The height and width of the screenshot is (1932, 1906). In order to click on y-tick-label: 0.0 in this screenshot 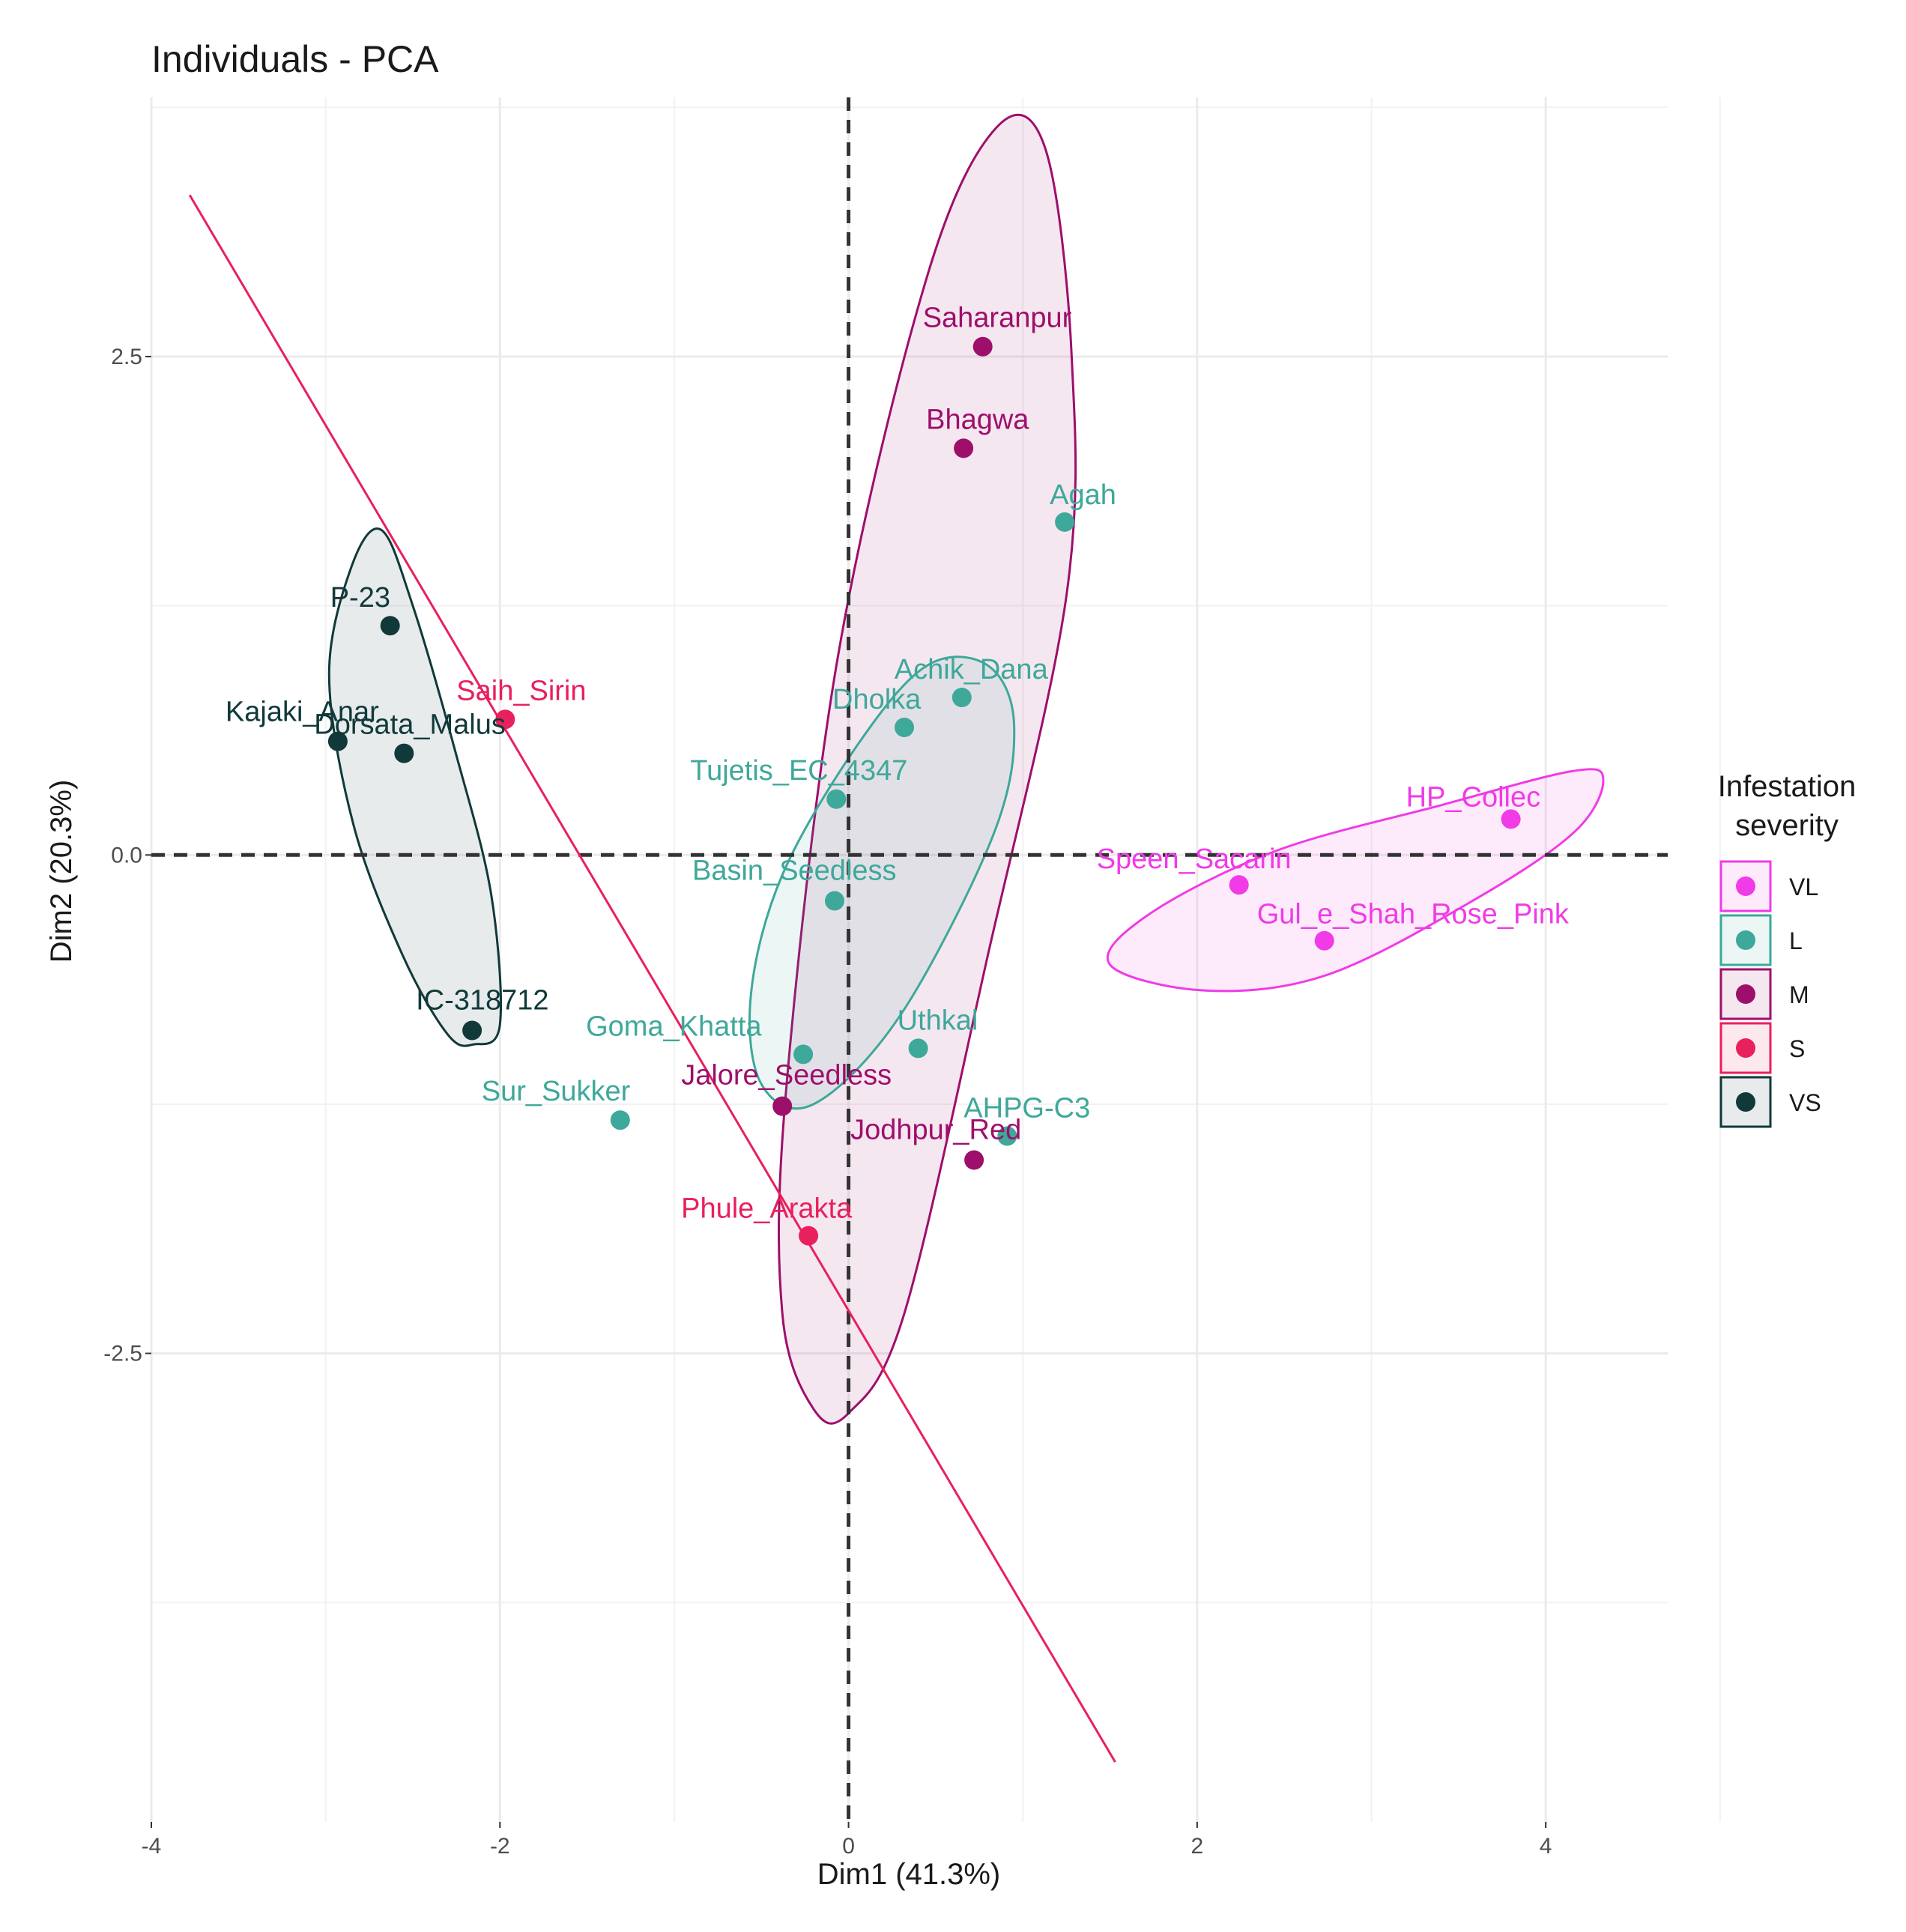, I will do `click(126, 855)`.